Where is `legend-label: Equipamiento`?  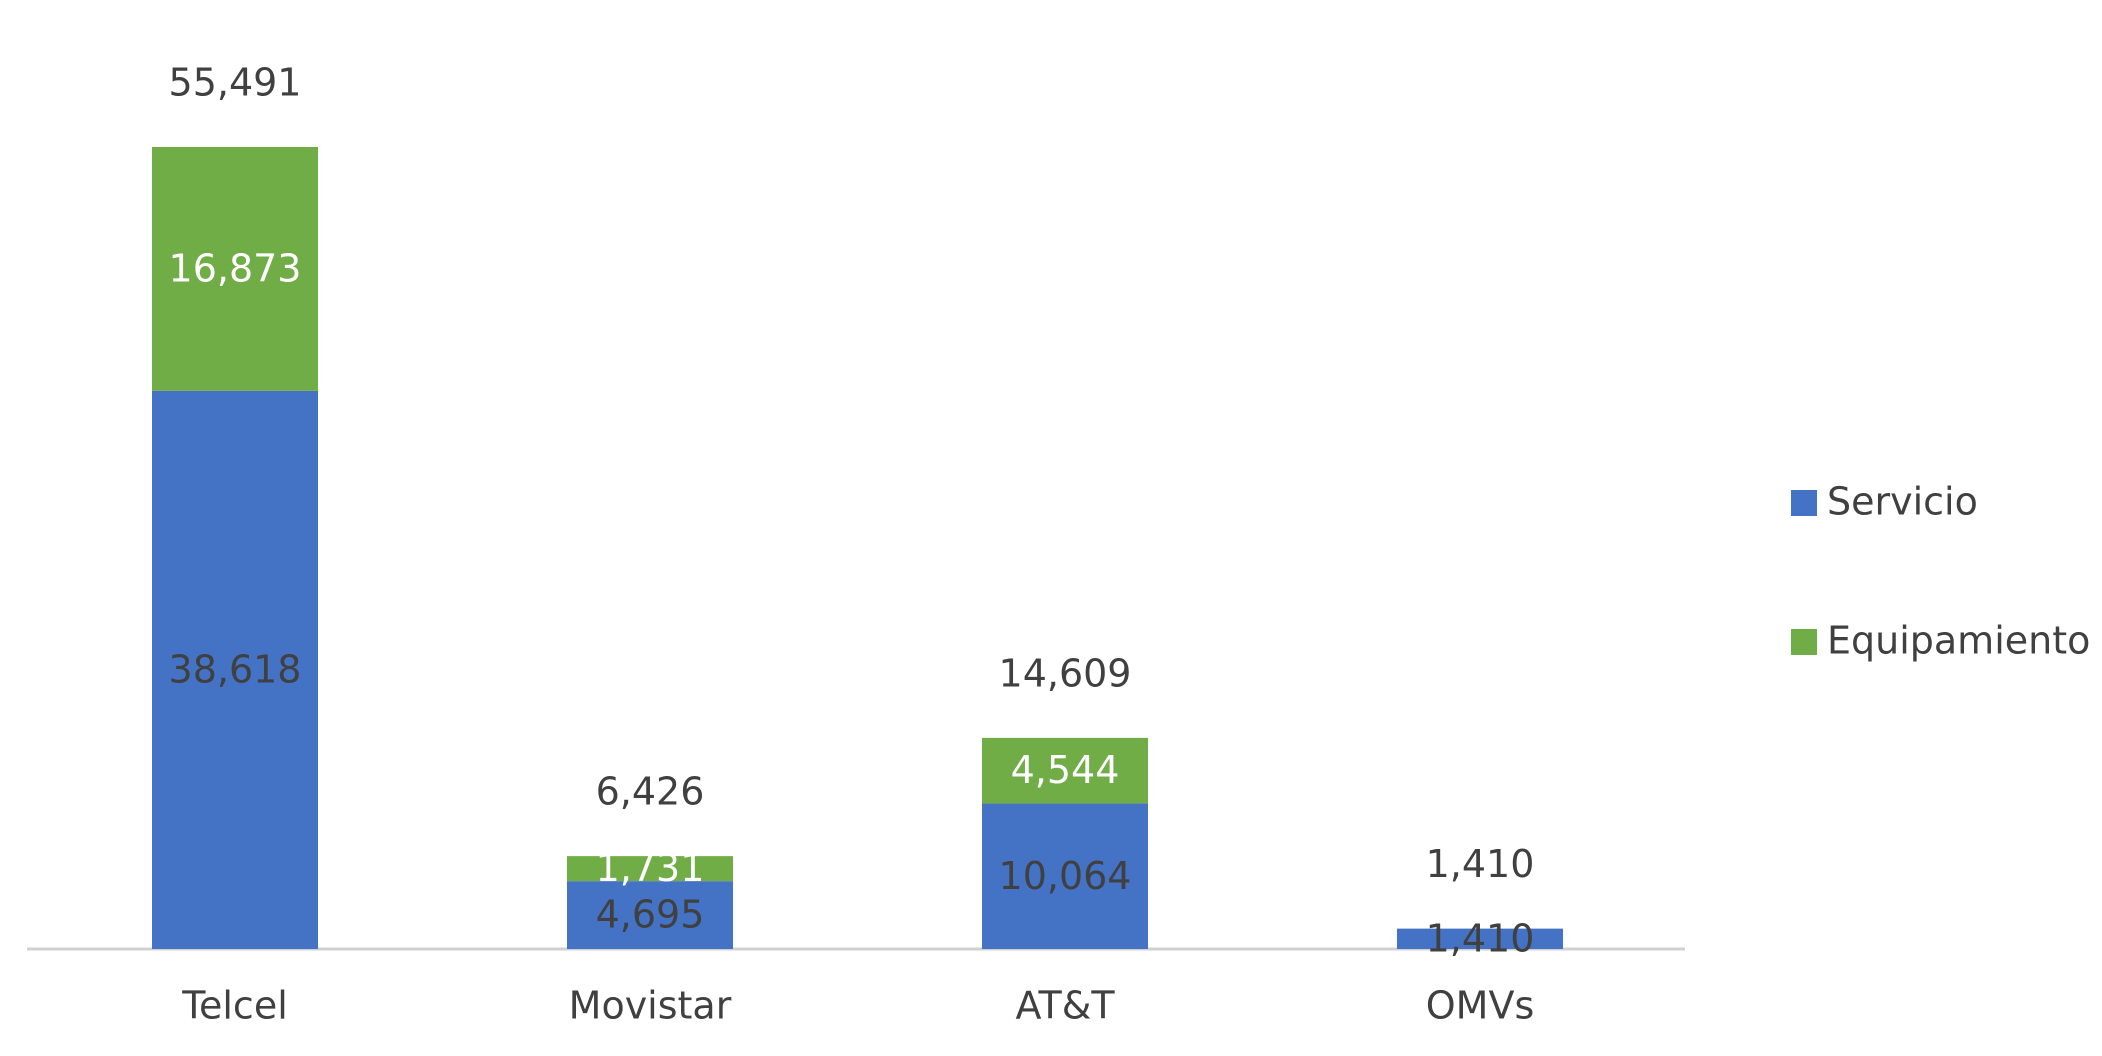 legend-label: Equipamiento is located at coordinates (1958, 641).